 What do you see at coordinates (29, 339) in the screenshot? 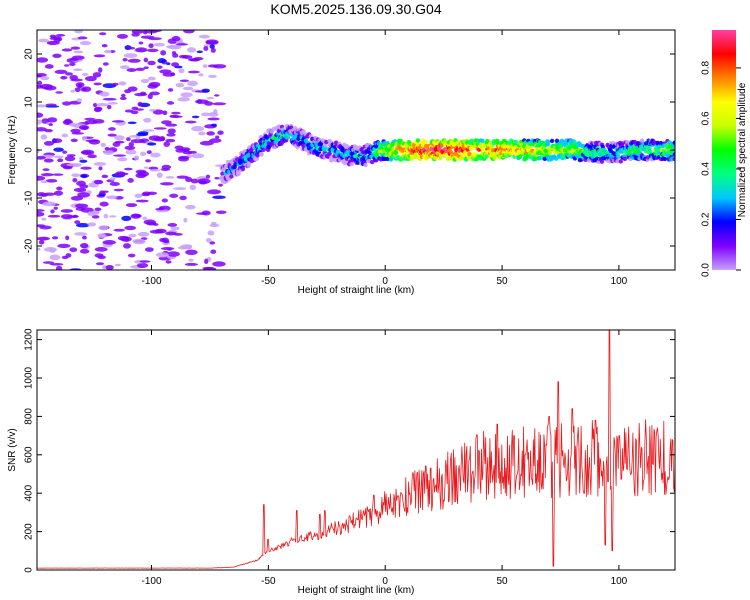
I see `y-tick-label: 1200` at bounding box center [29, 339].